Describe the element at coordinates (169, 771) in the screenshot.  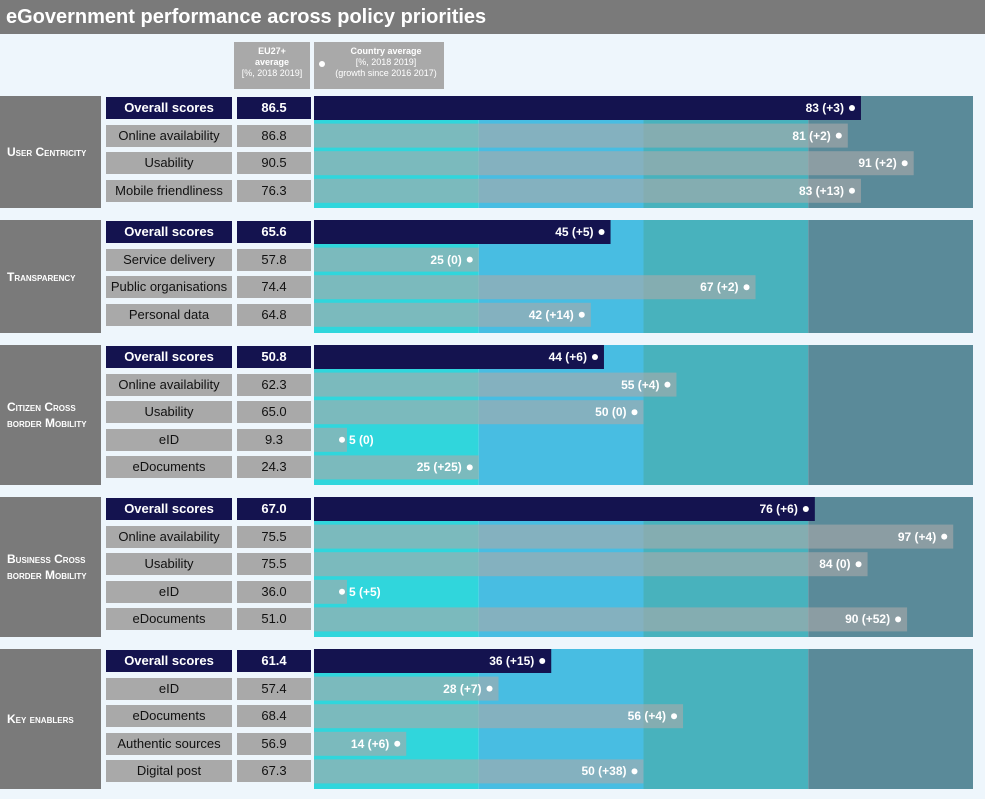
I see `indicator-label: Digital post` at that location.